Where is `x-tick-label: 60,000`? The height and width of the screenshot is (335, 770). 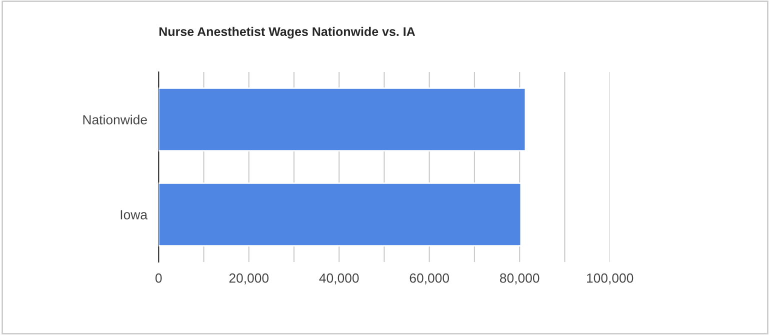 x-tick-label: 60,000 is located at coordinates (430, 278).